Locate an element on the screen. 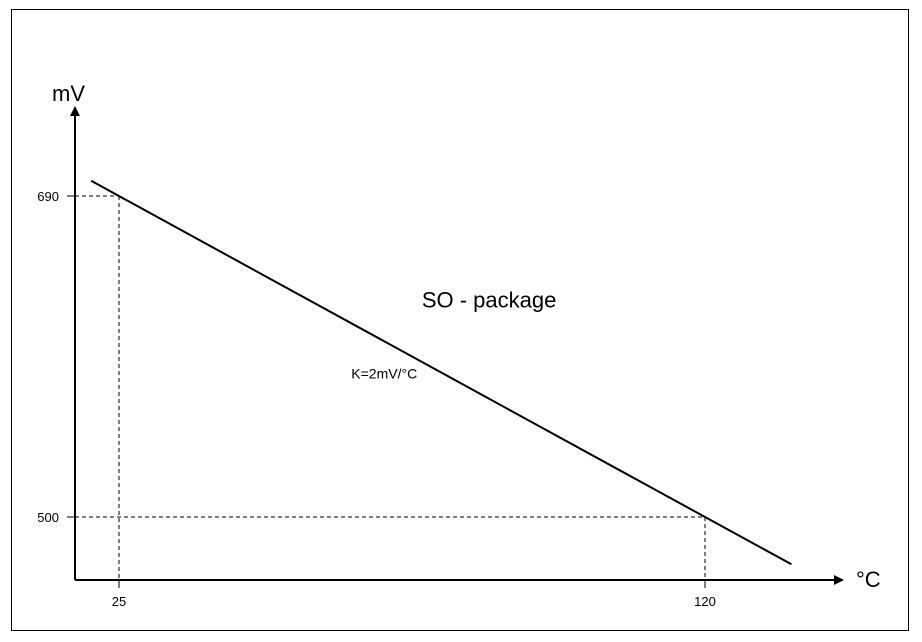 This screenshot has width=922, height=642. y-tick-label: 500 is located at coordinates (48, 517).